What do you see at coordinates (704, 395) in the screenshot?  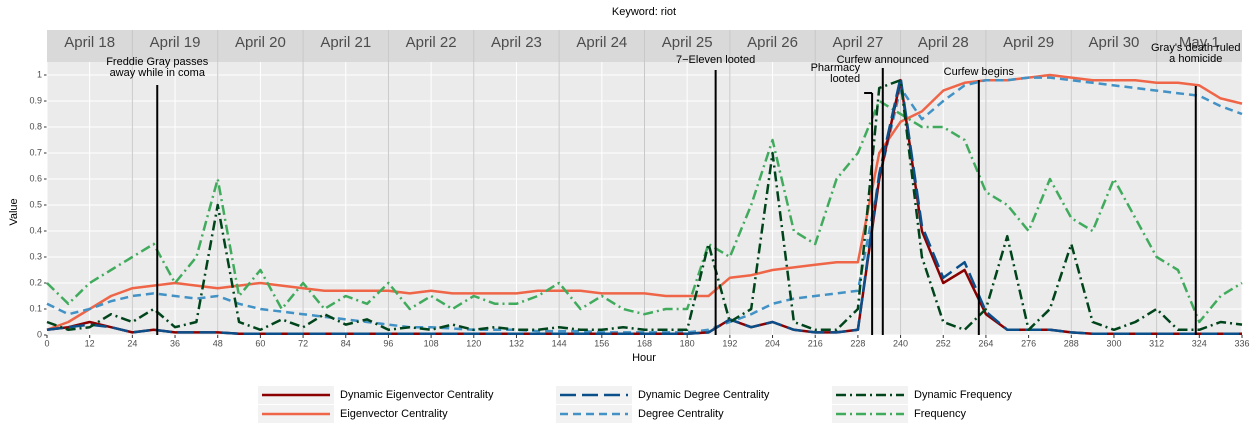 I see `legend-label: Dynamic Degree Centrality` at bounding box center [704, 395].